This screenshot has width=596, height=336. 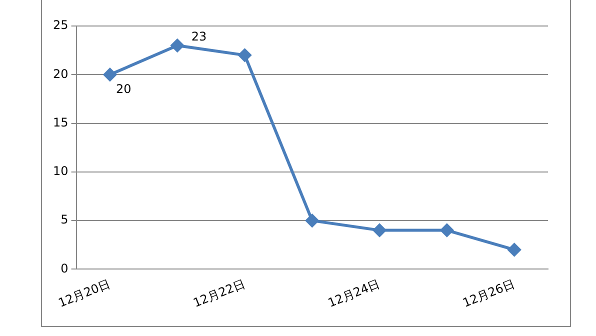 I want to click on x-tick-label: 12月20日, so click(x=84, y=293).